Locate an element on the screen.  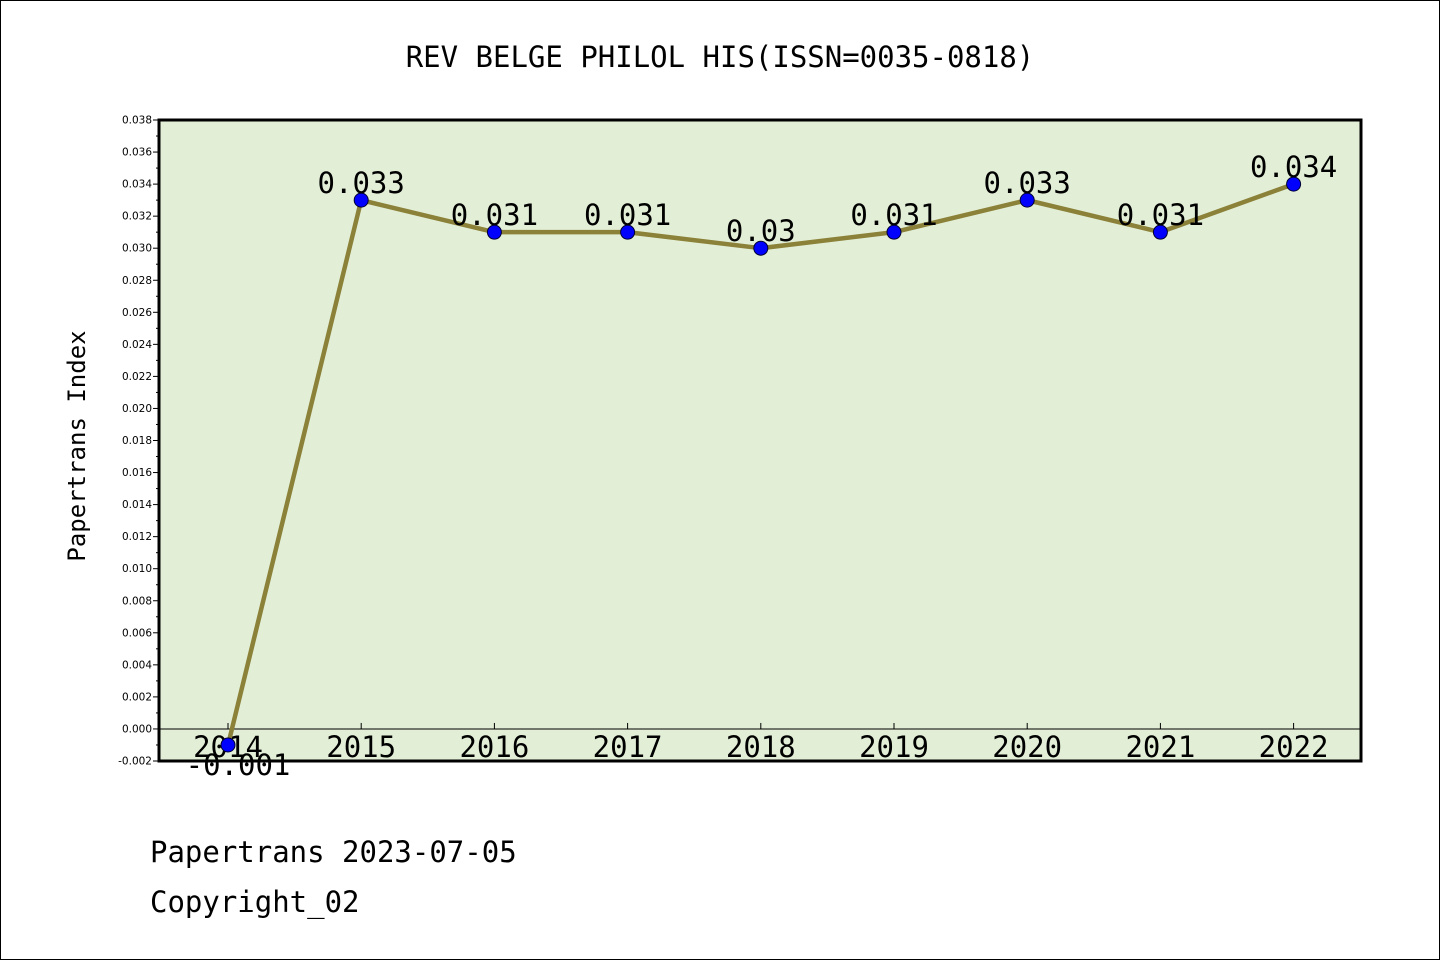
y-axis-label: Papertrans Index is located at coordinates (77, 445).